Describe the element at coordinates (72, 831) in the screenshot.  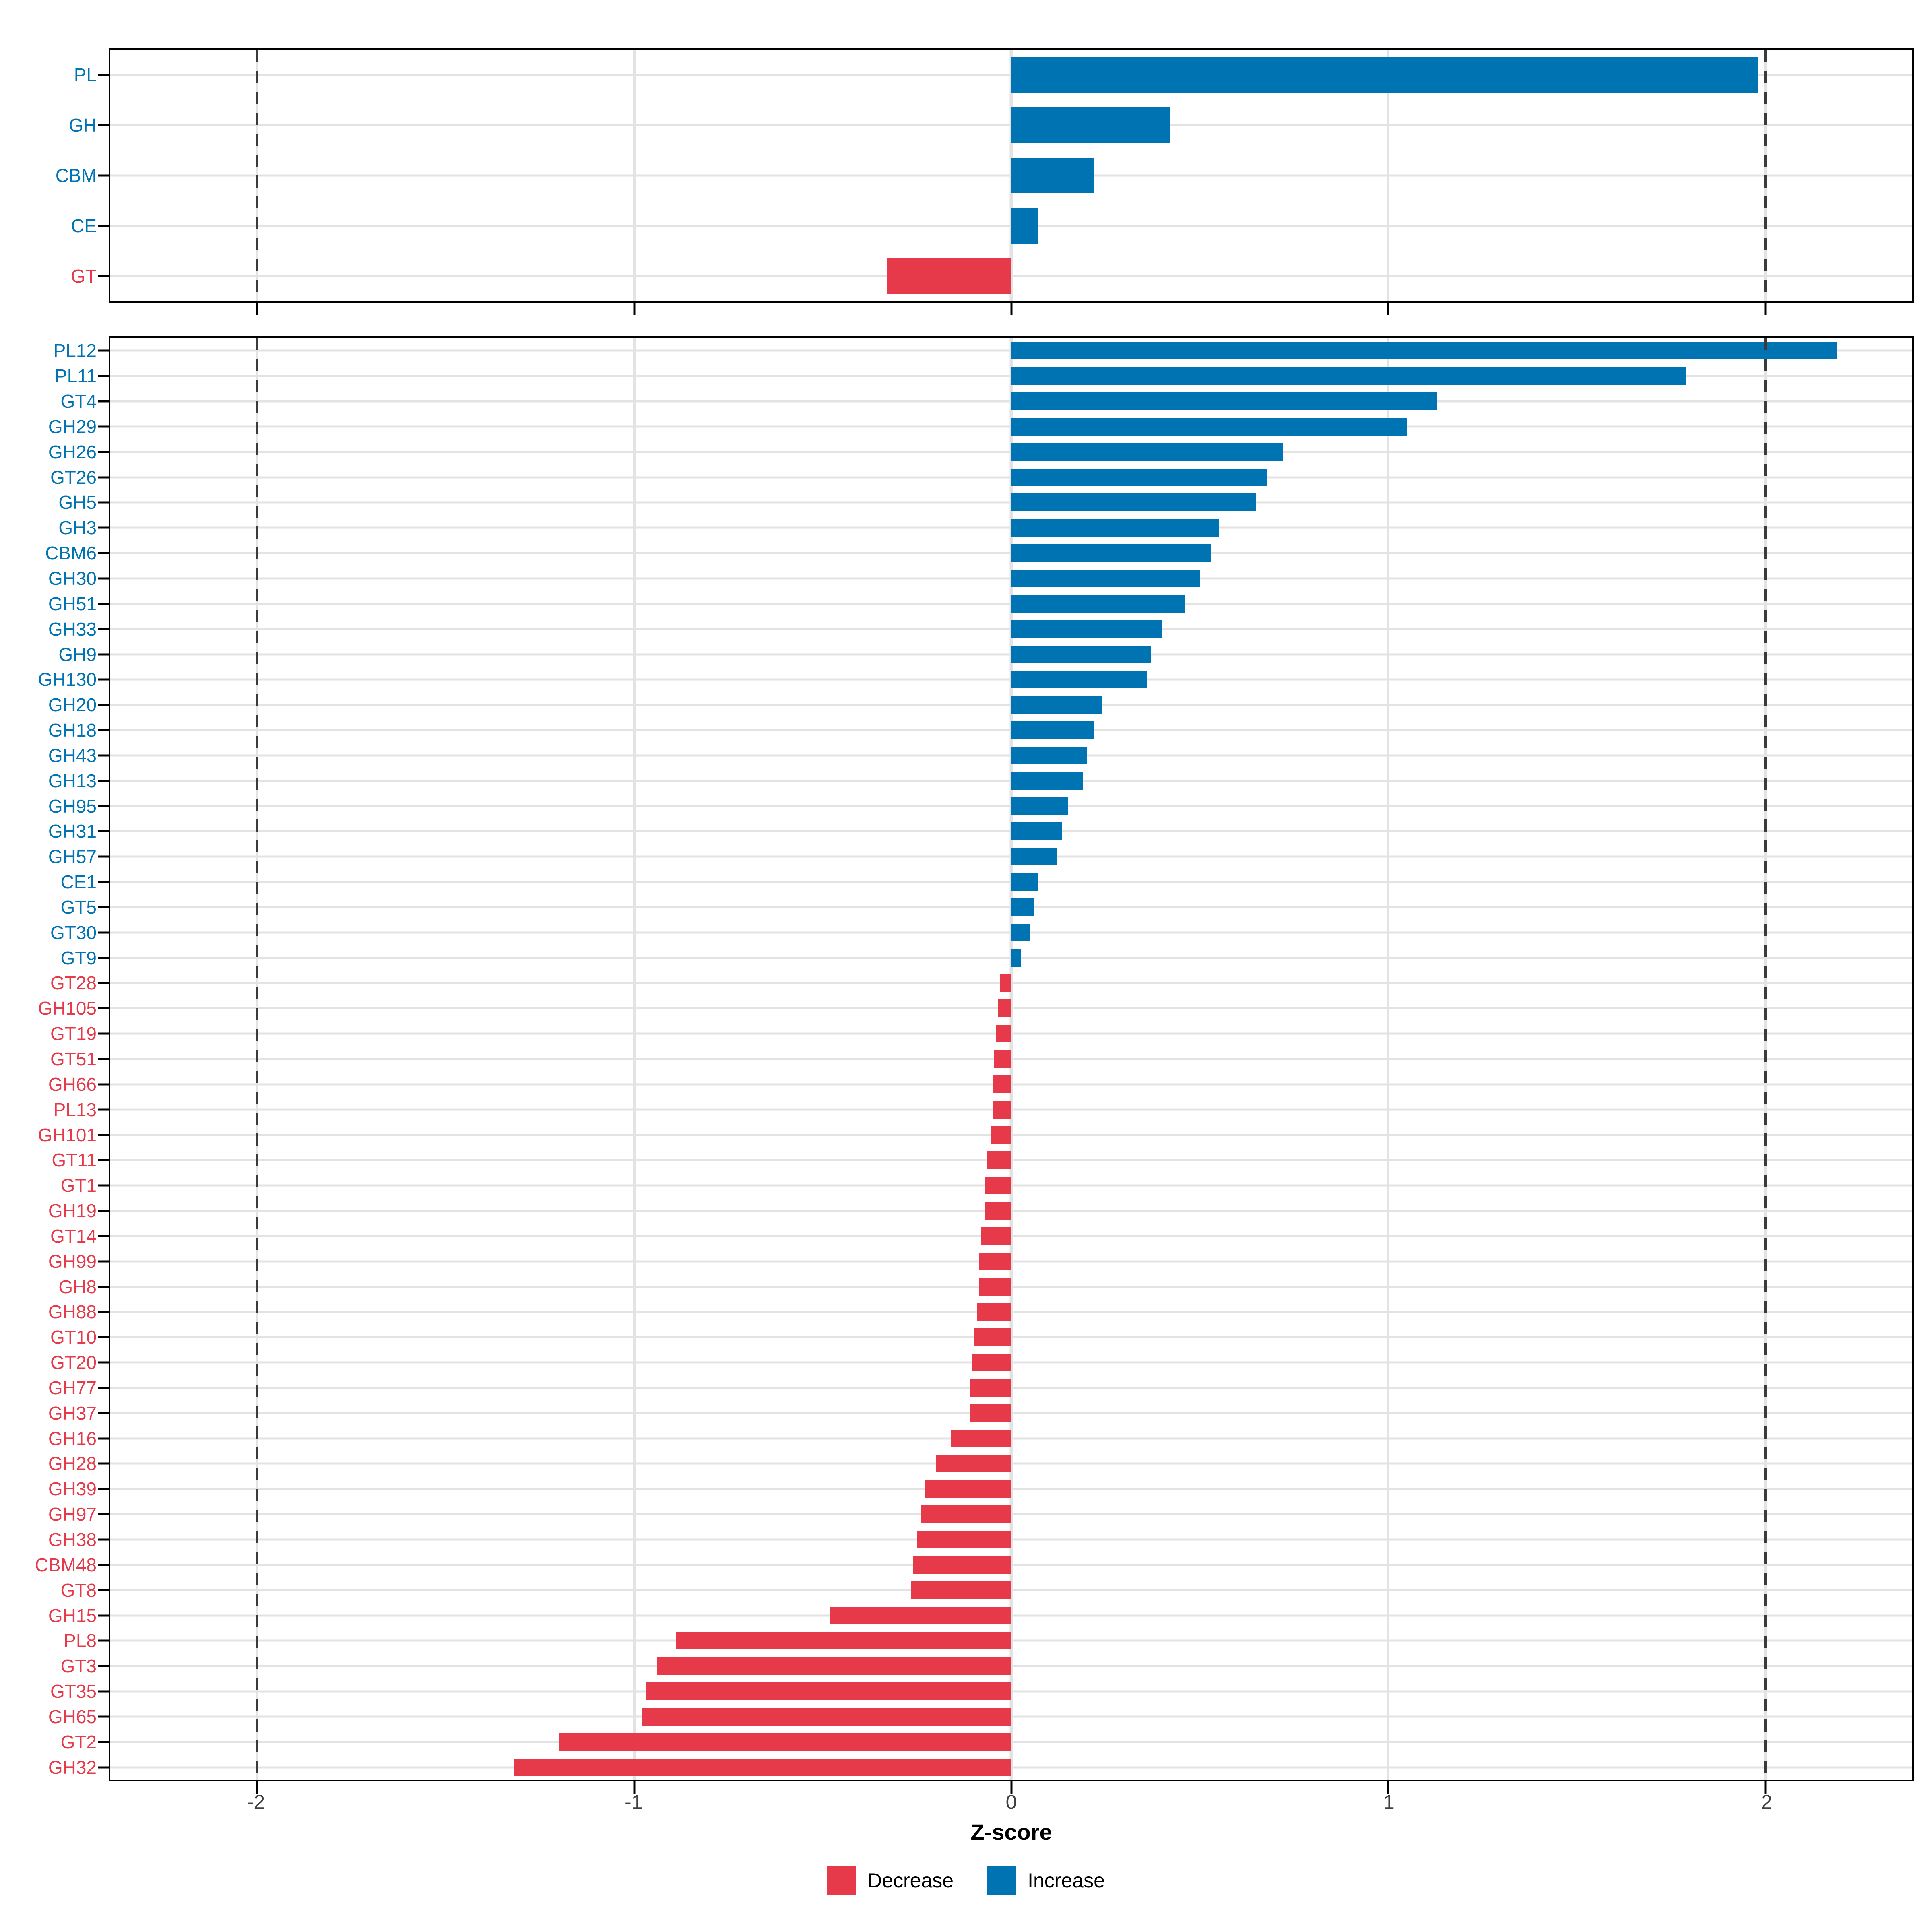
I see `category-label: GH31` at that location.